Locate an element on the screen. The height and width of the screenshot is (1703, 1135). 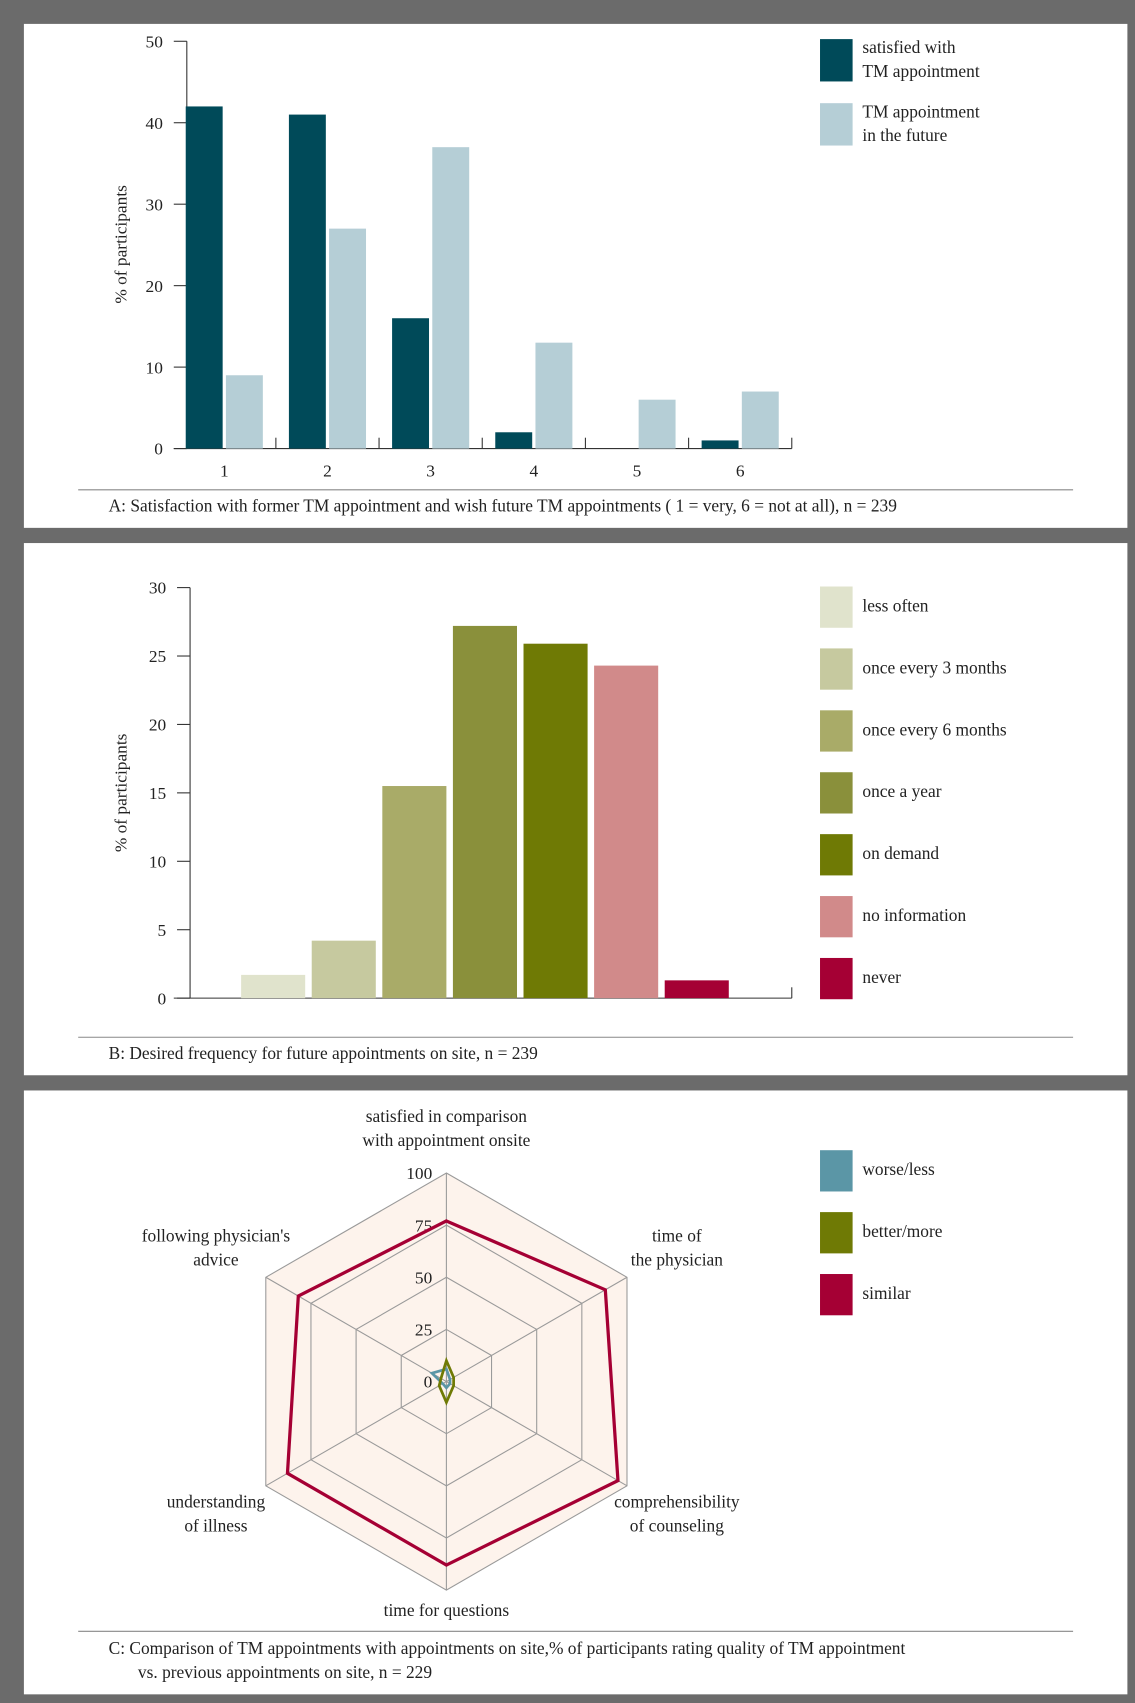
legend-label: TM appointment in the future is located at coordinates (921, 123).